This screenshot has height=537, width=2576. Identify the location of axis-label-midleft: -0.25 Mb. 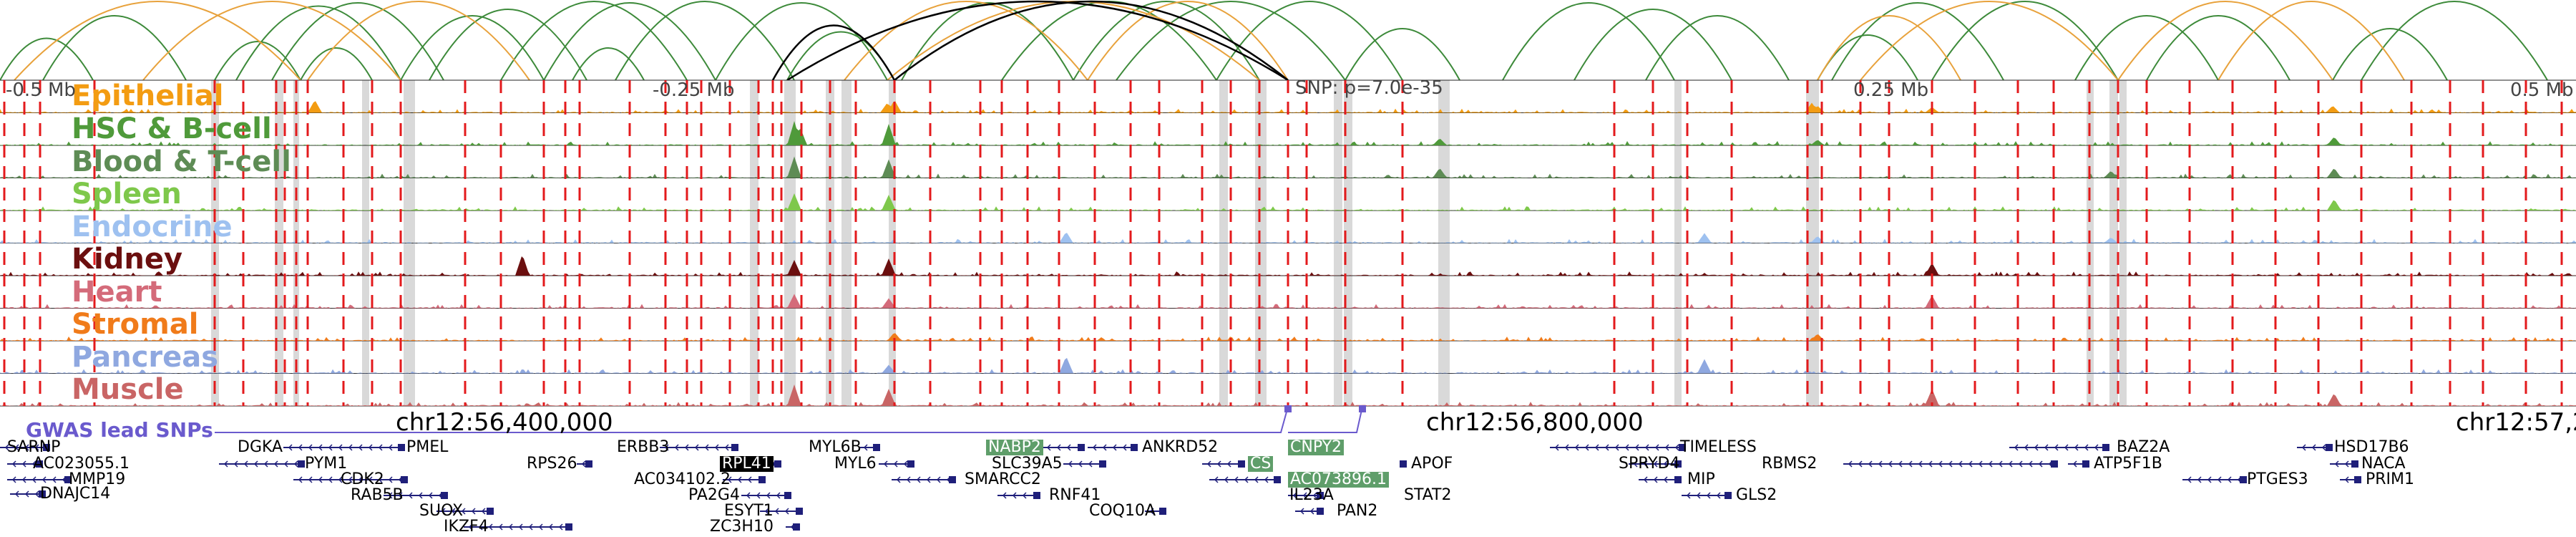
(694, 90).